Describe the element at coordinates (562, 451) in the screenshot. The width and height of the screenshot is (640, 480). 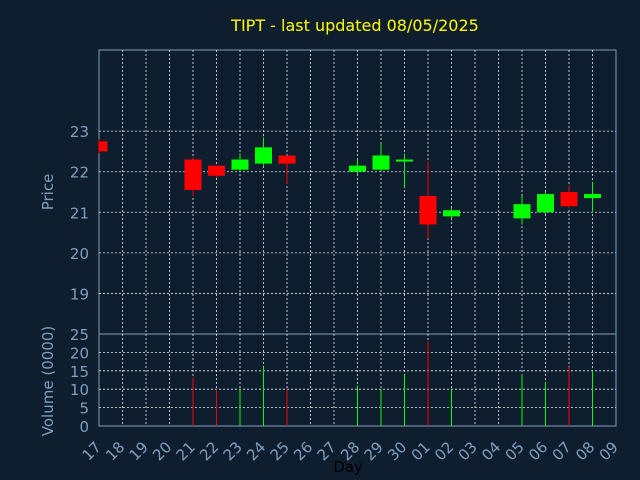
I see `day-tick-label: 07` at that location.